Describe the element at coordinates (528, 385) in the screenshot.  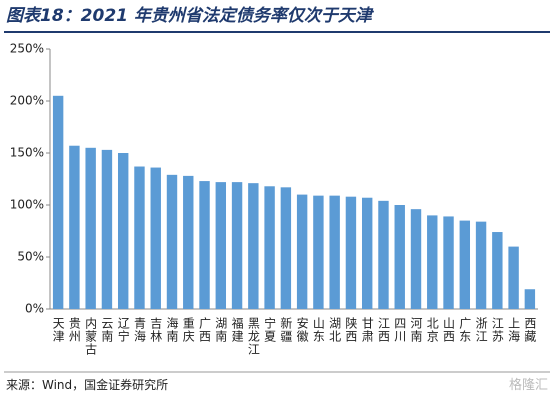
I see `watermark: 格隆汇` at that location.